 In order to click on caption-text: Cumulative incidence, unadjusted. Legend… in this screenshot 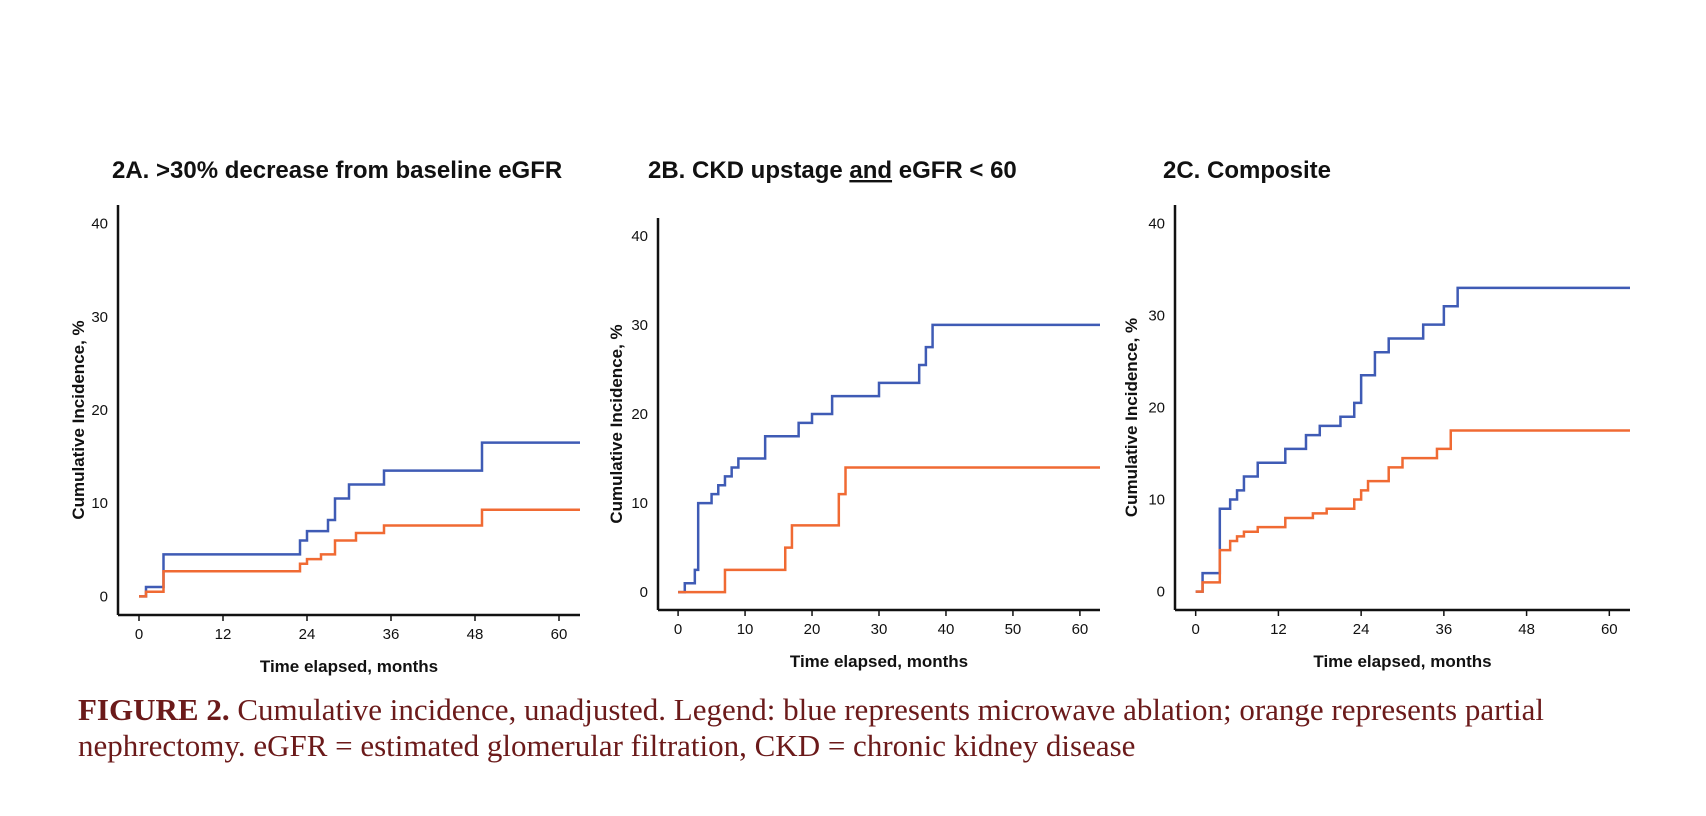, I will do `click(811, 727)`.